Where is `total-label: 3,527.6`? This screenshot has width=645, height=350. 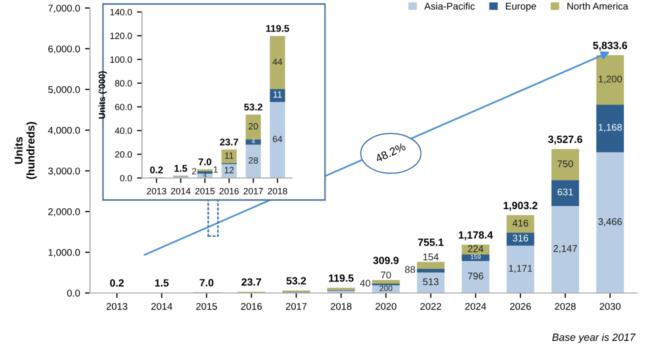 total-label: 3,527.6 is located at coordinates (565, 140).